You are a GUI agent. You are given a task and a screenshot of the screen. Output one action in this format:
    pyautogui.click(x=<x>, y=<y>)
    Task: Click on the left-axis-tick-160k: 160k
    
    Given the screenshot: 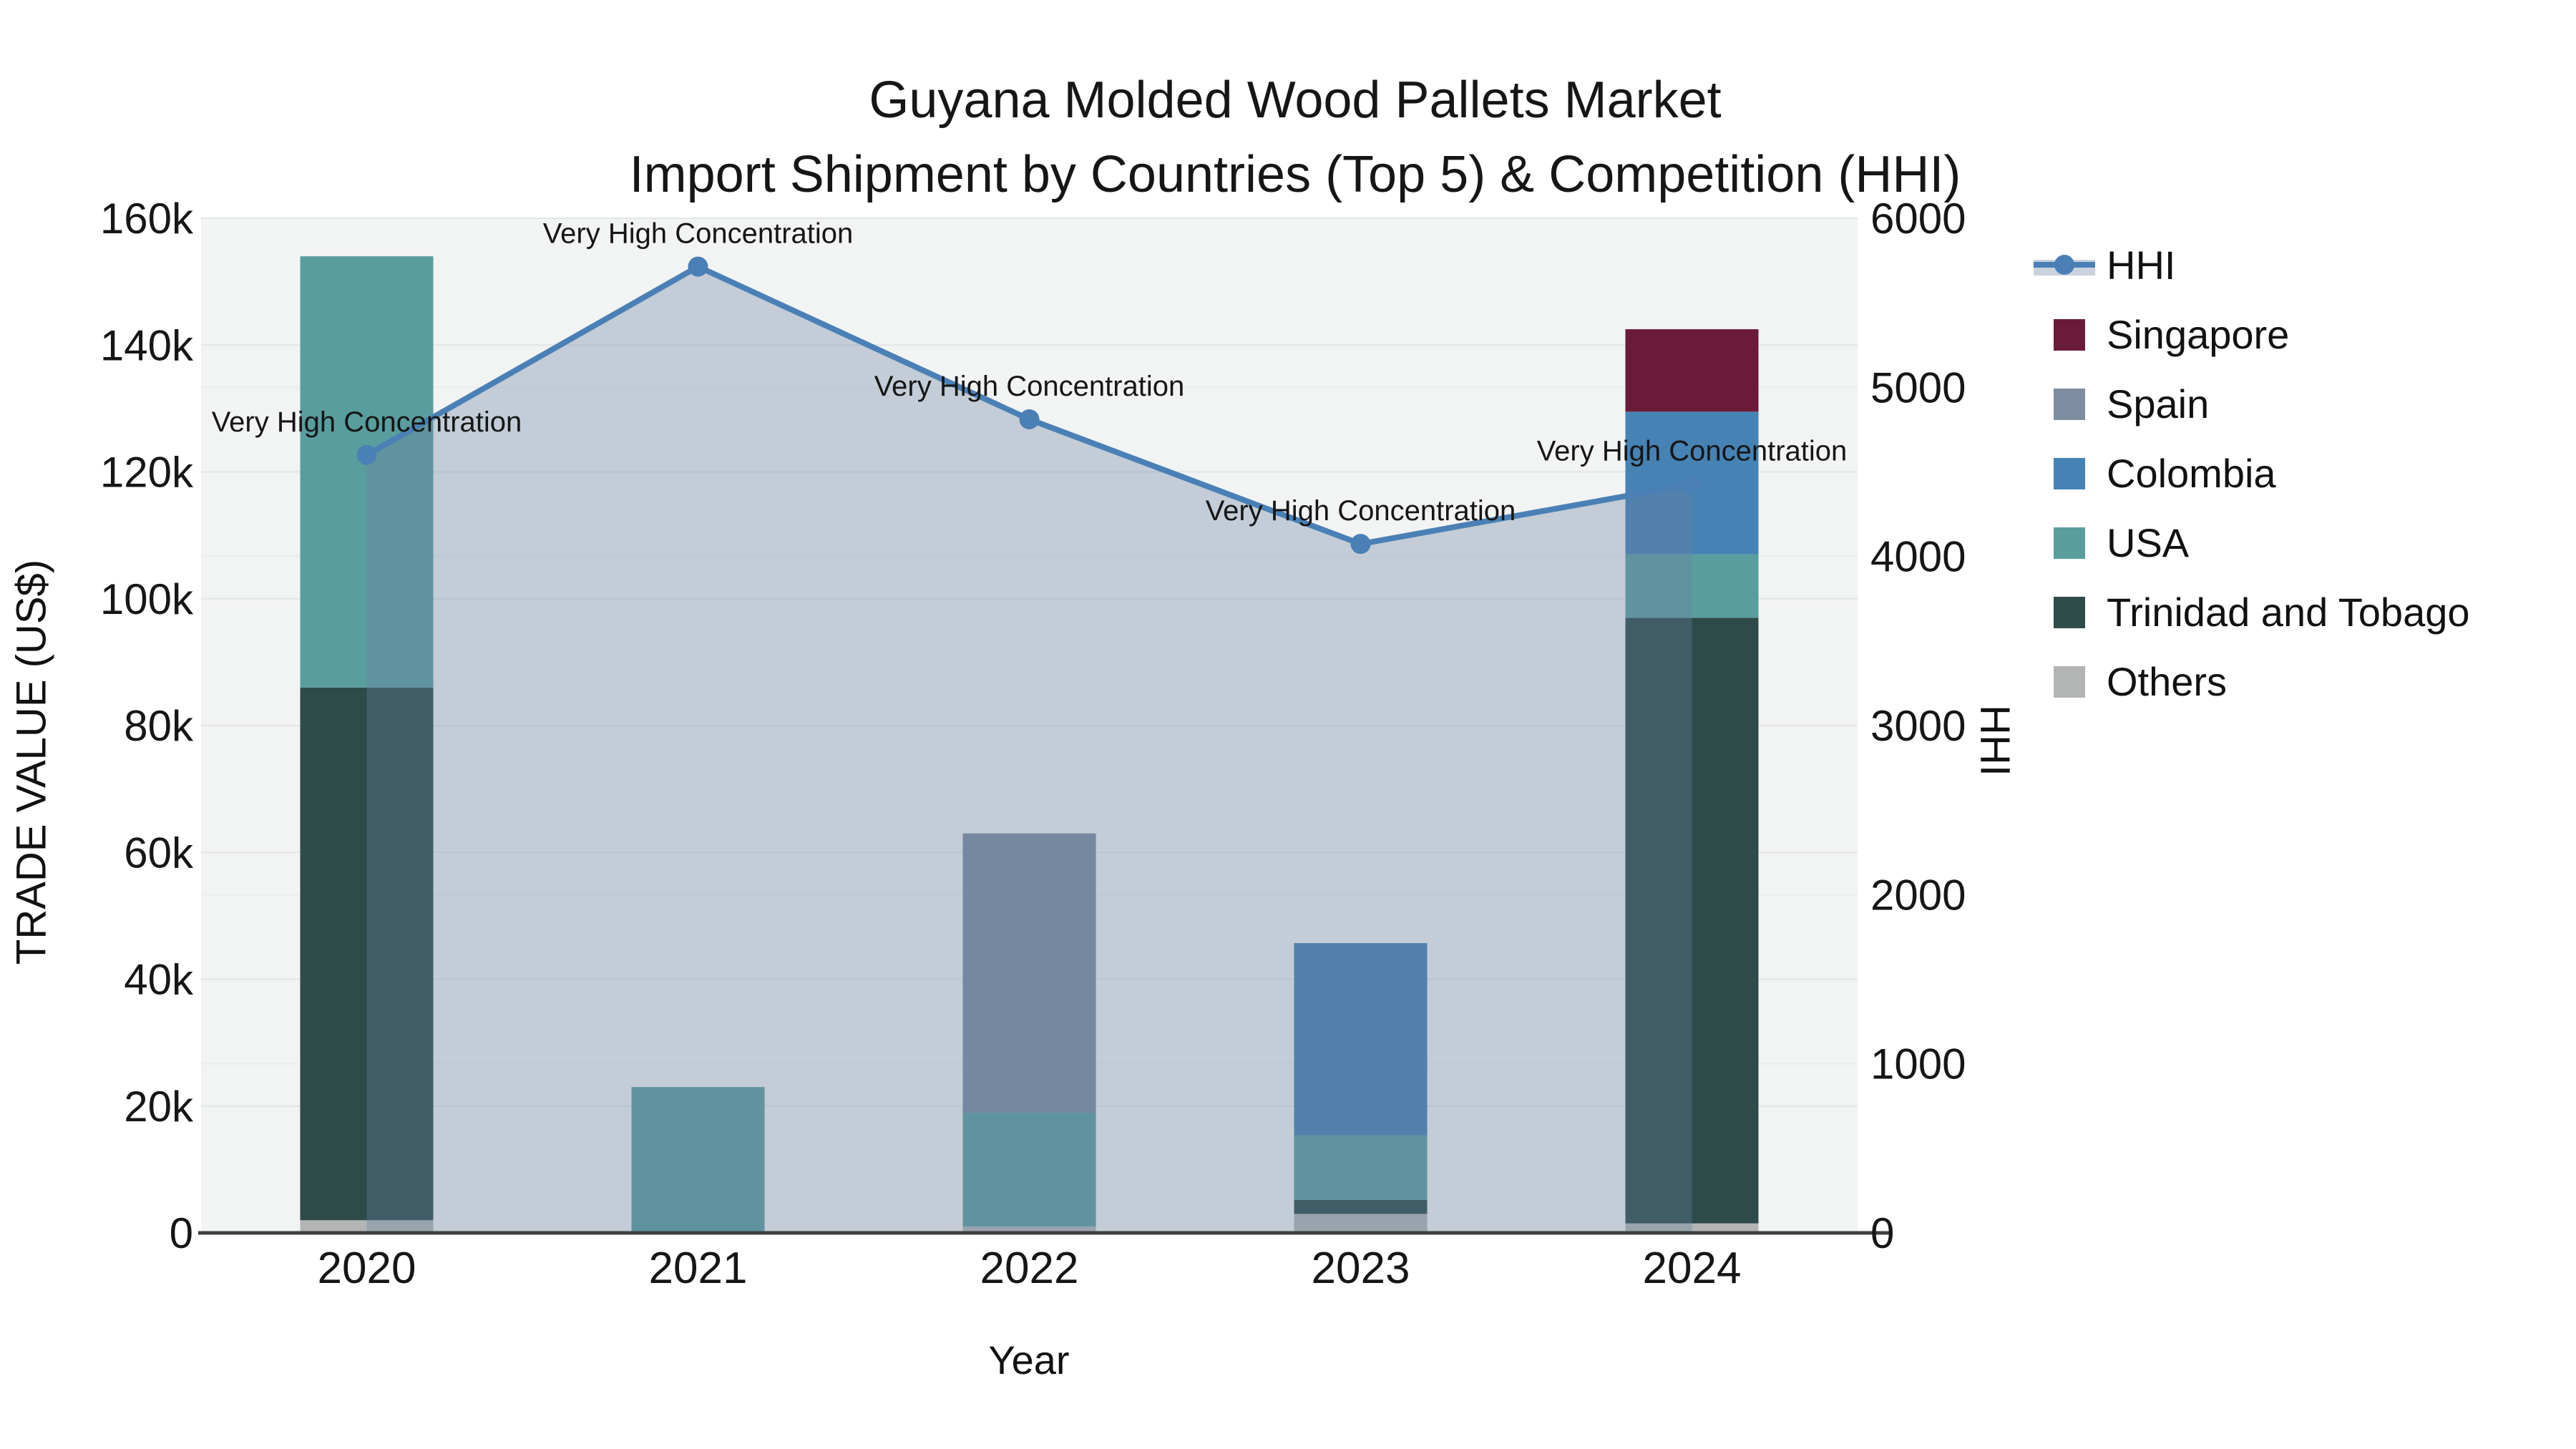 What is the action you would take?
    pyautogui.click(x=147, y=219)
    